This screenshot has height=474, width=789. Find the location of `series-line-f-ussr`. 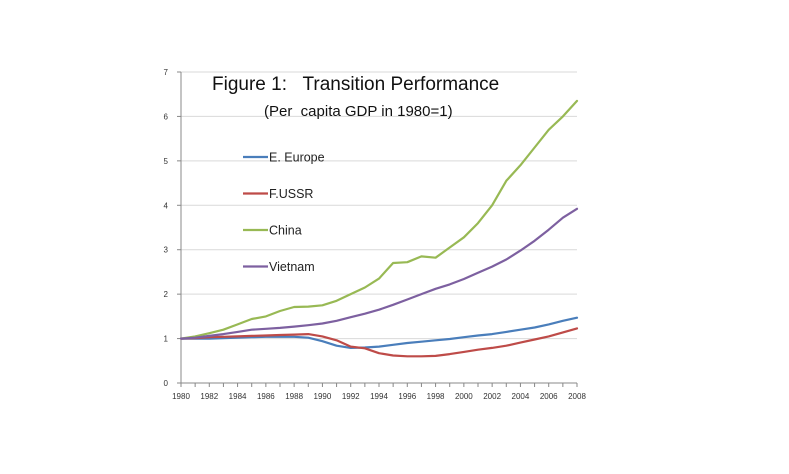

series-line-f-ussr is located at coordinates (379, 342).